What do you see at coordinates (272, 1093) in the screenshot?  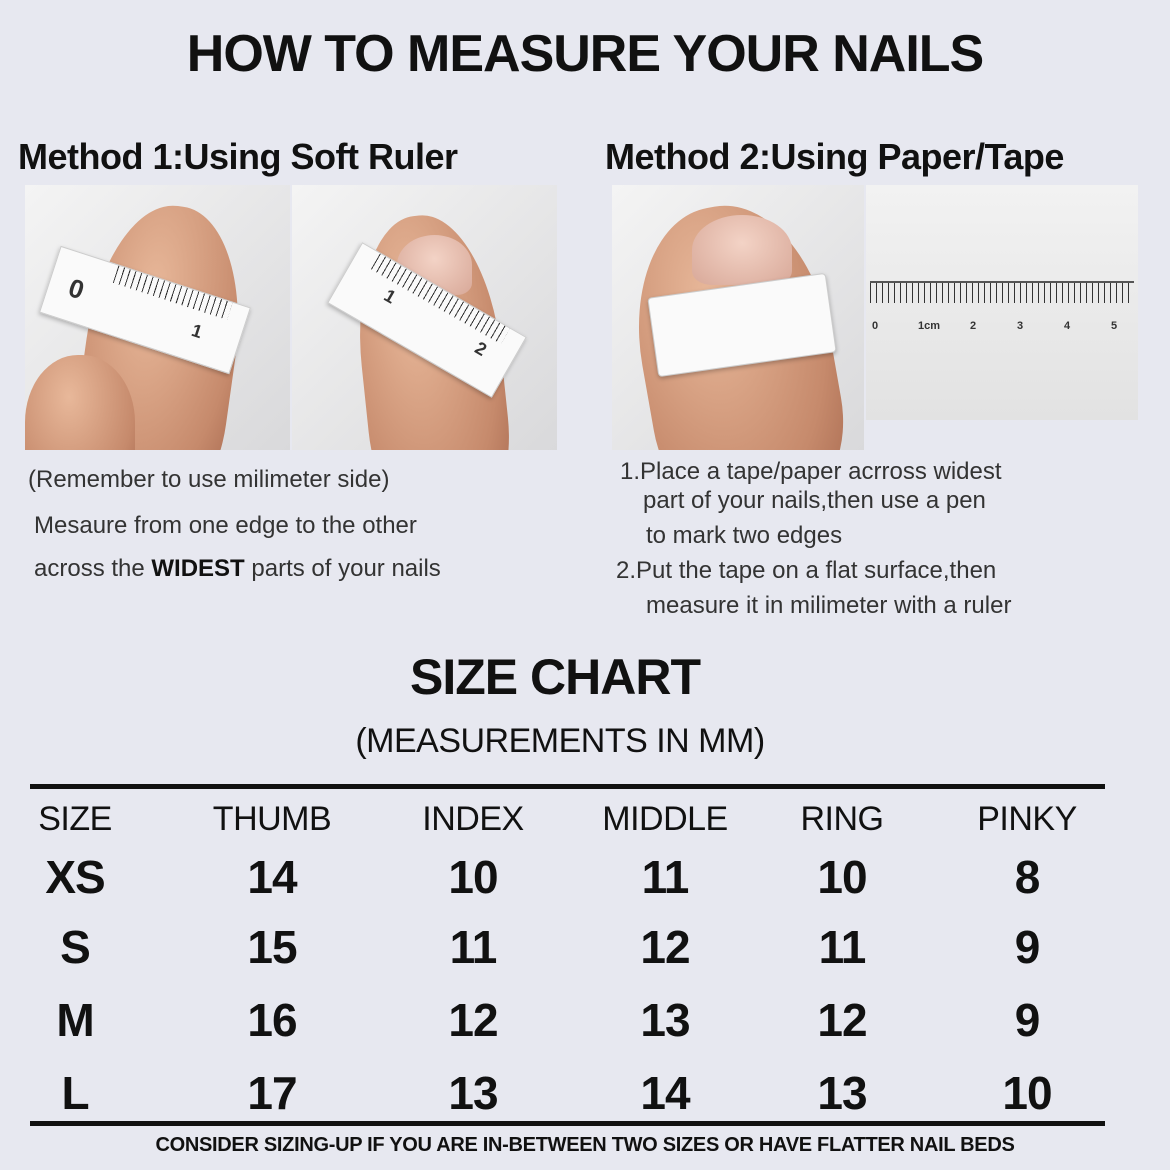 I see `table-cell: 17` at bounding box center [272, 1093].